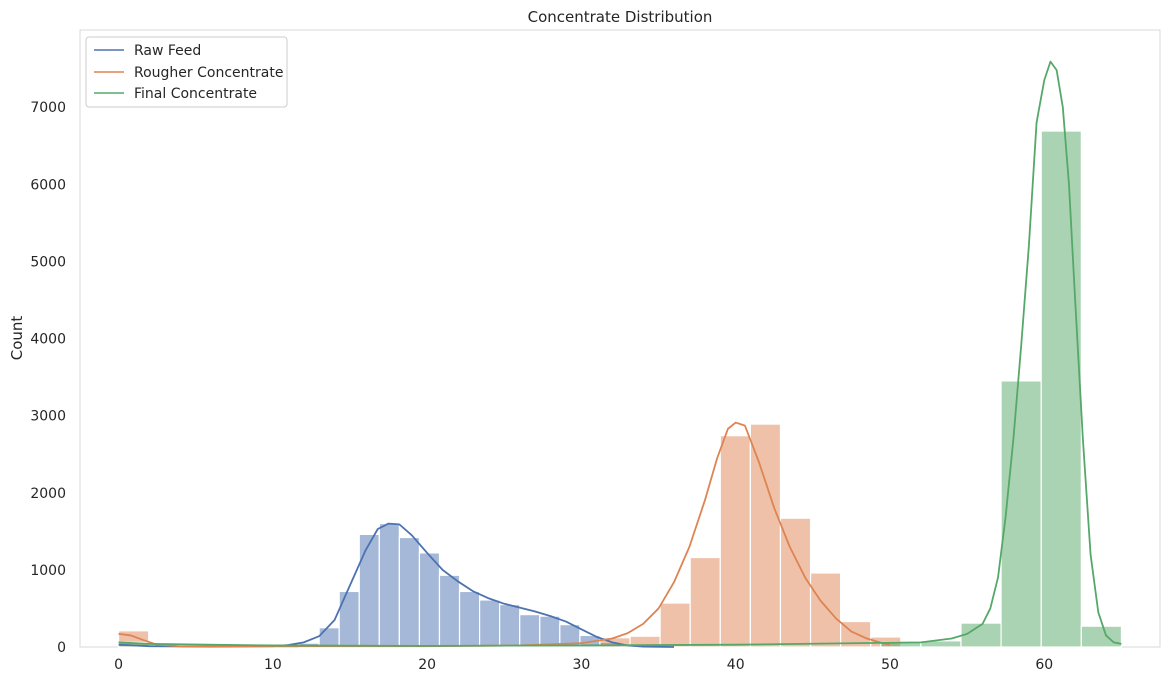 This screenshot has width=1172, height=683. I want to click on legend-label-raw-feed: Raw Feed, so click(167, 51).